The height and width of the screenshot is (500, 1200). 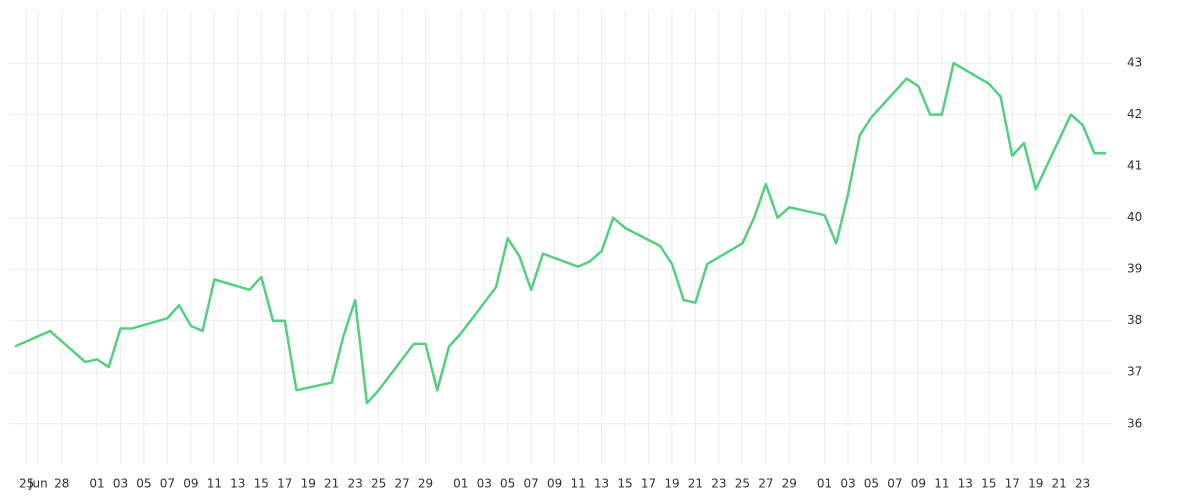 What do you see at coordinates (1134, 320) in the screenshot?
I see `y-tick-label: 38` at bounding box center [1134, 320].